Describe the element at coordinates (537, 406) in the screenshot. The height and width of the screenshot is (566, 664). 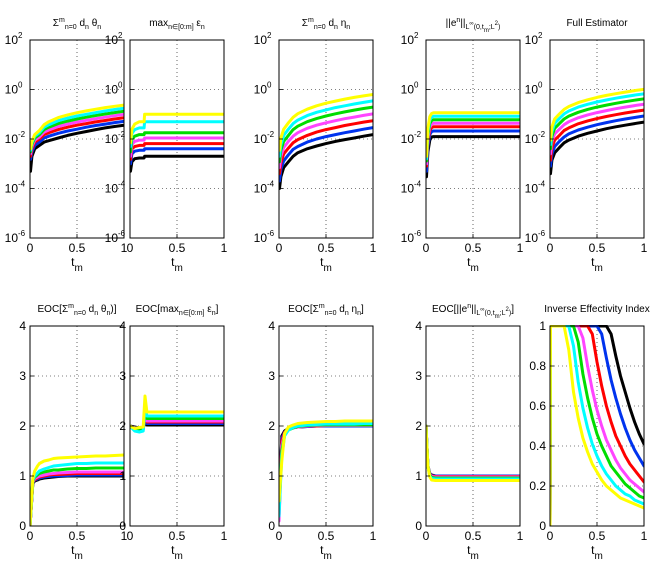
I see `y-tick-label: 0.6` at that location.